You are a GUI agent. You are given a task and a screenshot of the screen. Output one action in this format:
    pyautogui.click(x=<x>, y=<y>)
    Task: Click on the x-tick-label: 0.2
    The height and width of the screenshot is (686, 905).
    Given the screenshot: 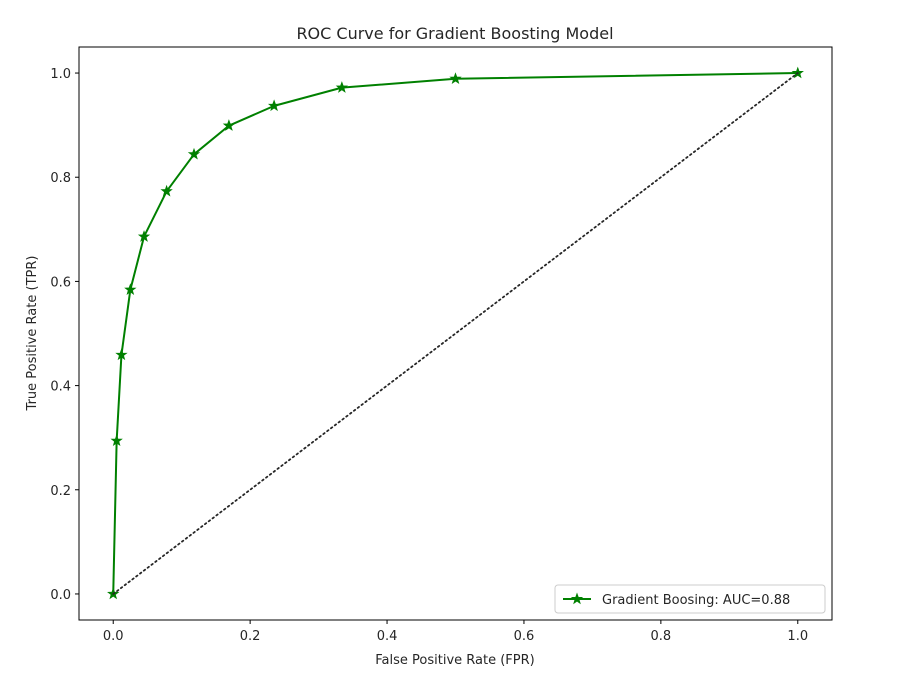 What is the action you would take?
    pyautogui.click(x=250, y=636)
    